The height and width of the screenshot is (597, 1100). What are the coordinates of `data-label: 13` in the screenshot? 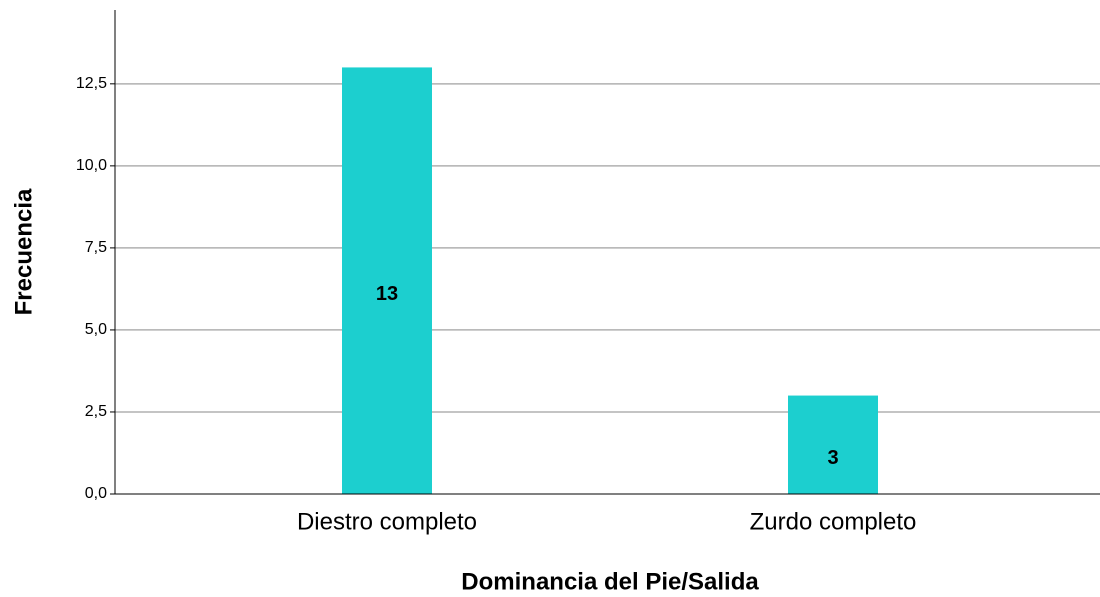 It's located at (387, 294).